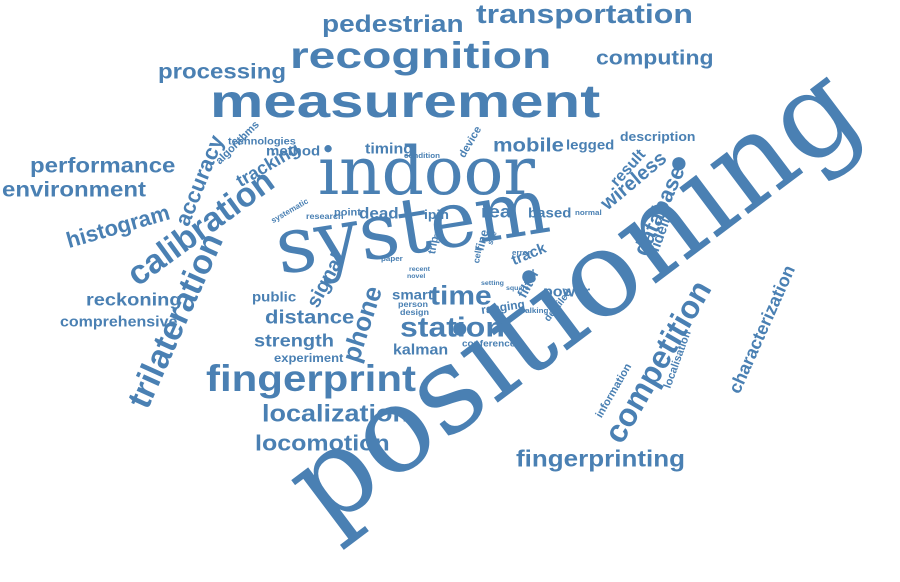 Image resolution: width=900 pixels, height=582 pixels. I want to click on word-performance: performance, so click(103, 165).